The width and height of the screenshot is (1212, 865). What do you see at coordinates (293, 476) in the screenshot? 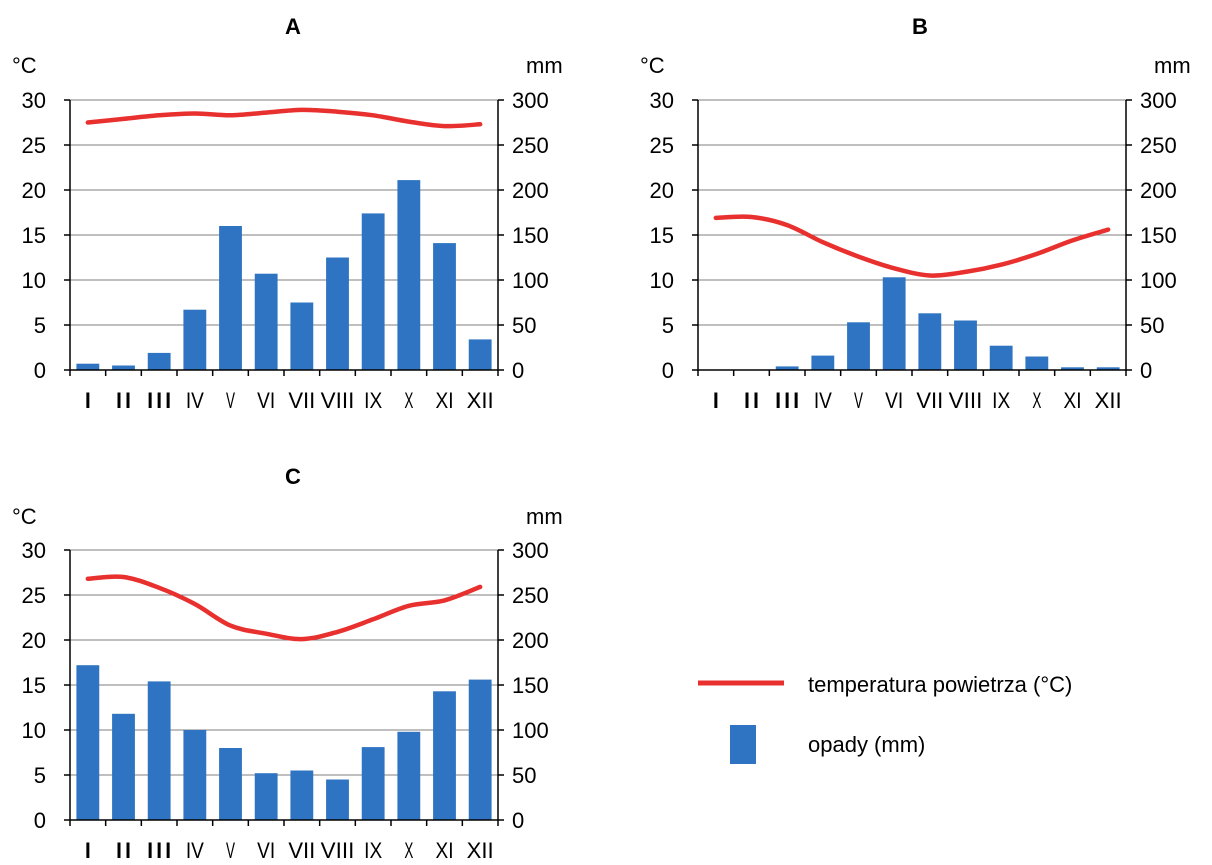
I see `chart-title: C` at bounding box center [293, 476].